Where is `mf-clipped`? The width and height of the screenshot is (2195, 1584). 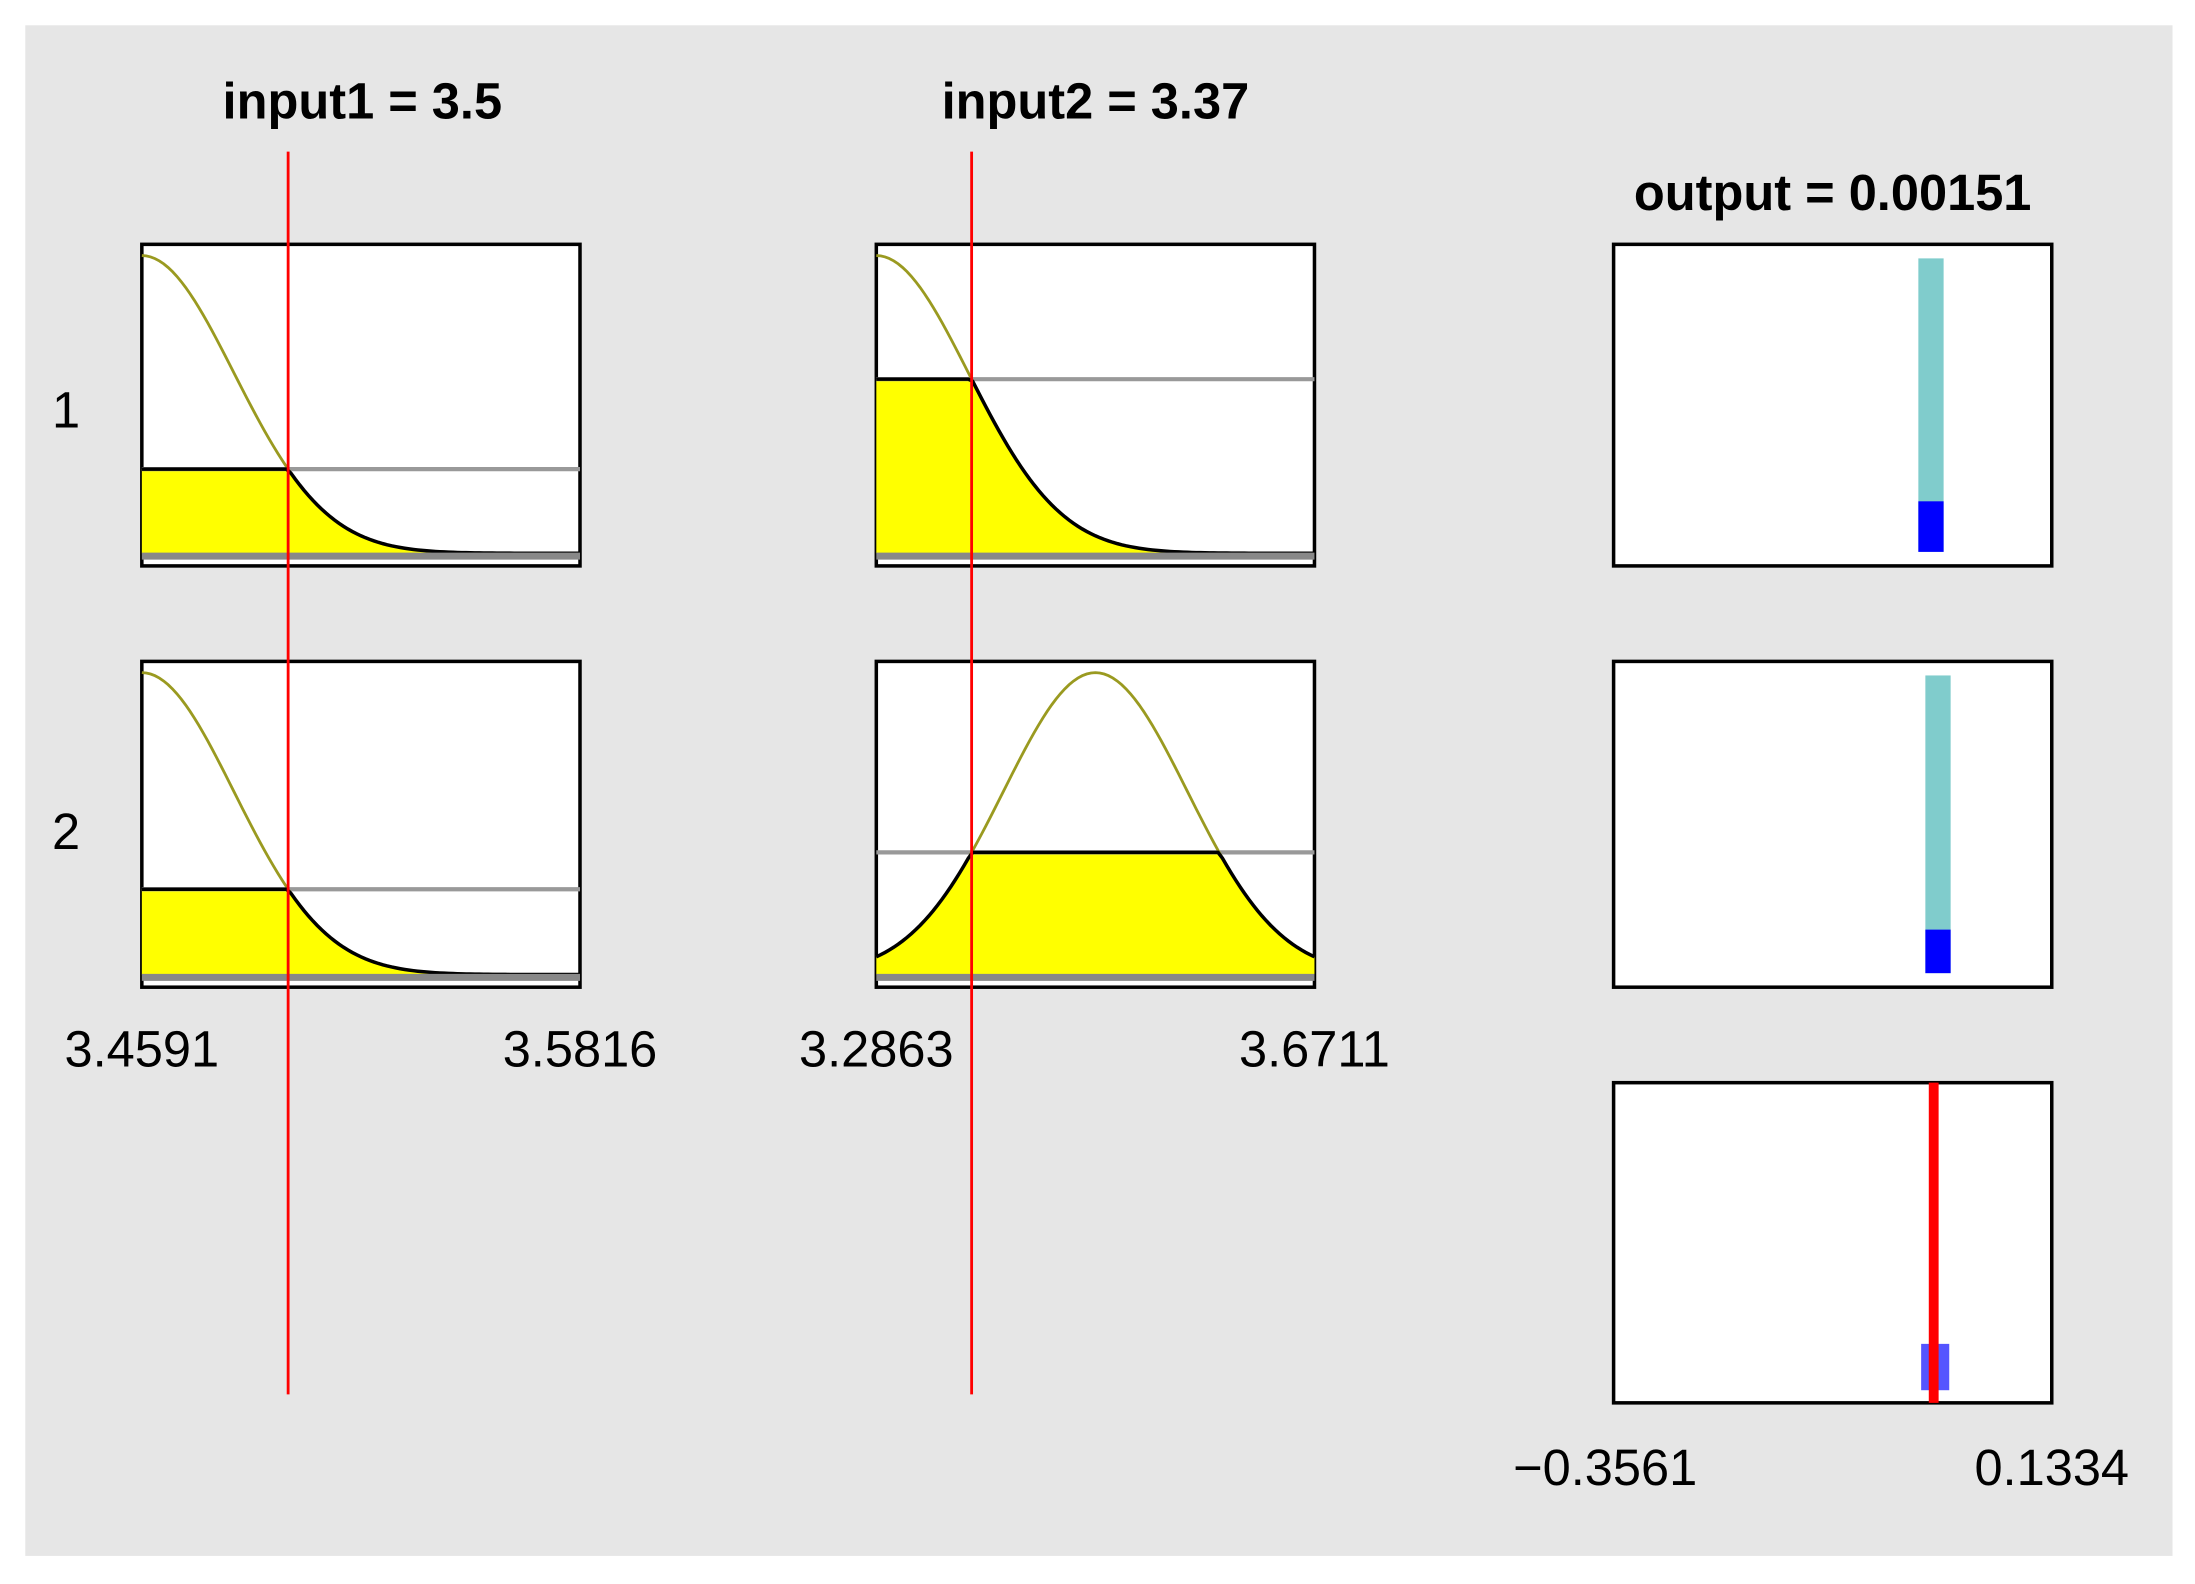 mf-clipped is located at coordinates (1095, 904).